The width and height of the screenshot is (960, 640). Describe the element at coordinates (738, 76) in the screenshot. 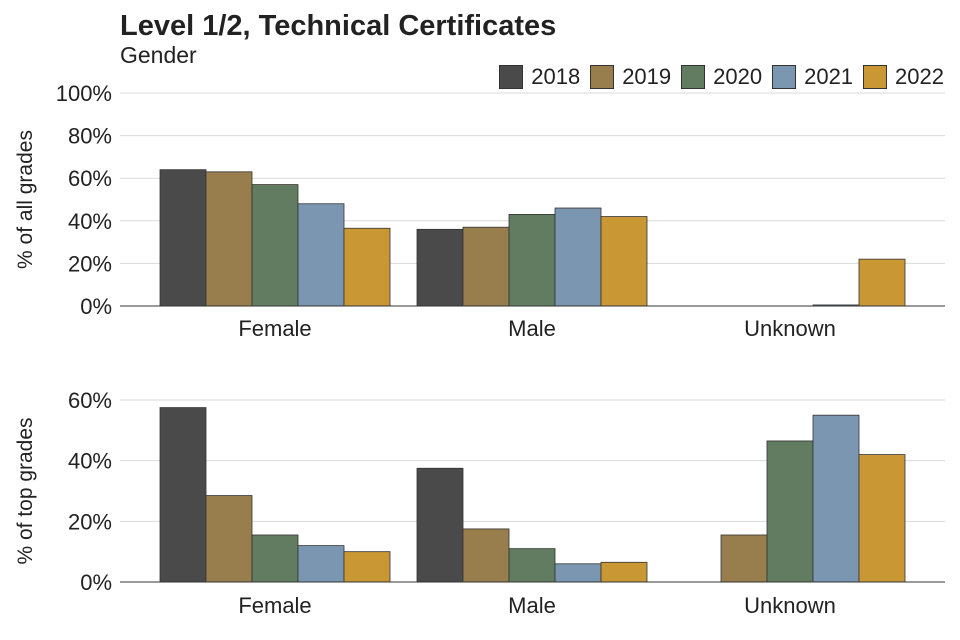

I see `legend-label-2020: 2020` at that location.